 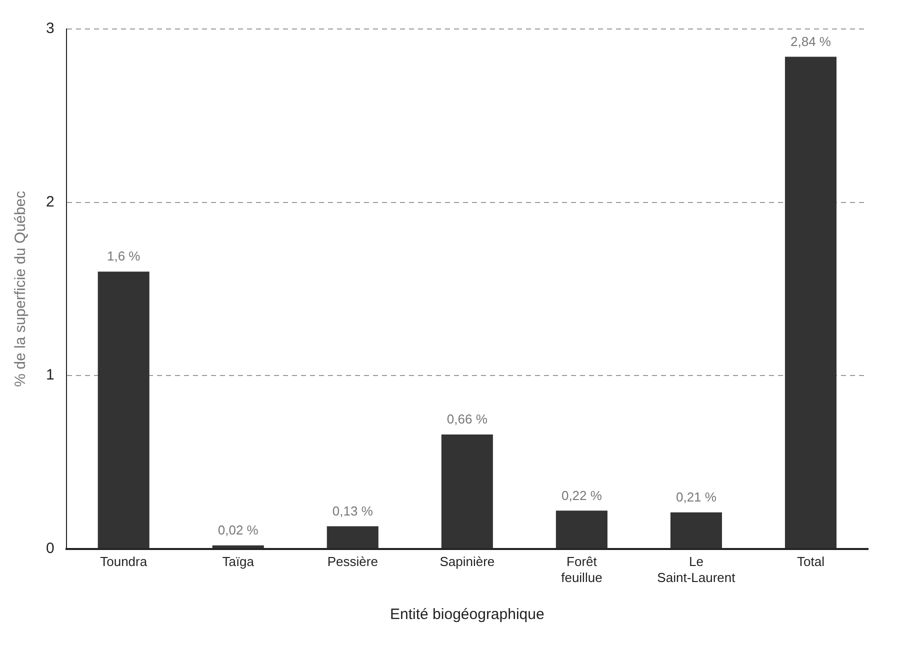 What do you see at coordinates (238, 562) in the screenshot?
I see `x-tick-label: Taïga` at bounding box center [238, 562].